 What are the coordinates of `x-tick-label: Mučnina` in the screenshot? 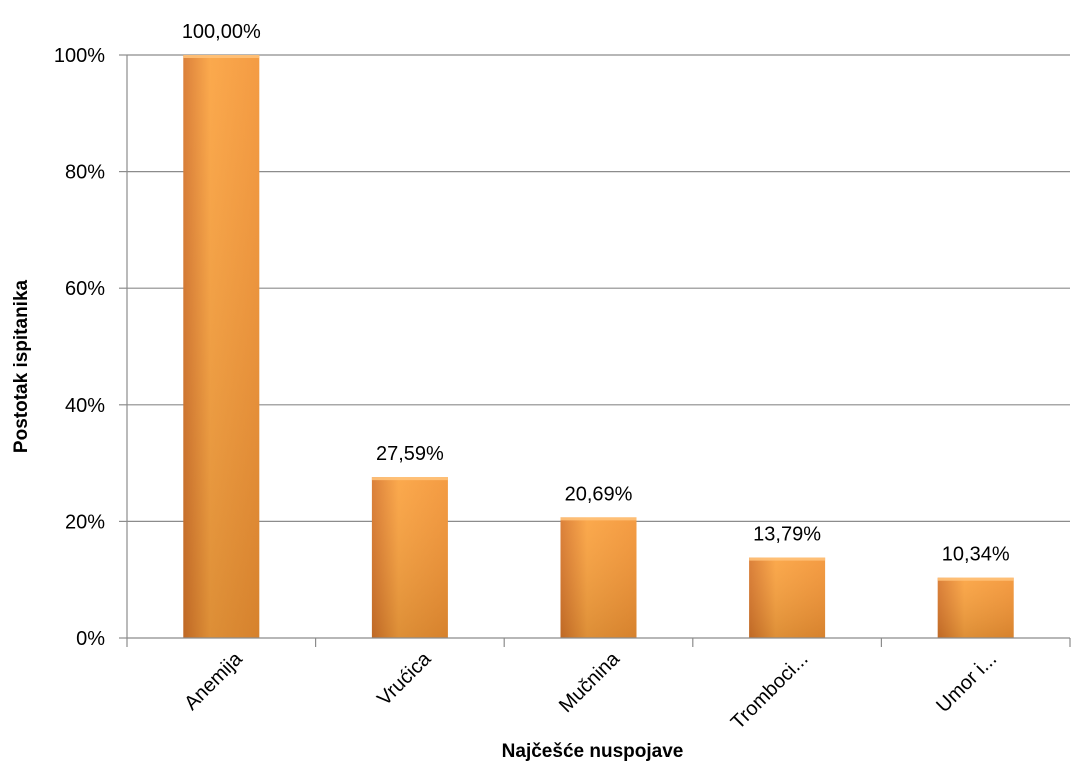 It's located at (590, 682).